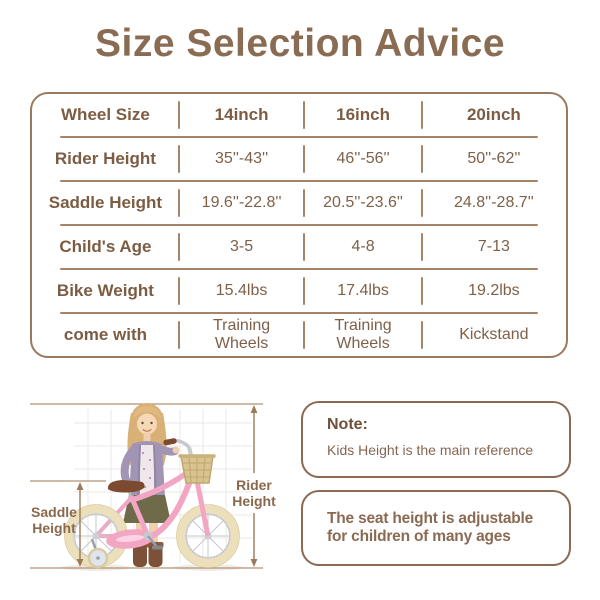 The height and width of the screenshot is (600, 600). I want to click on table-cell: 15.4lbs, so click(240, 291).